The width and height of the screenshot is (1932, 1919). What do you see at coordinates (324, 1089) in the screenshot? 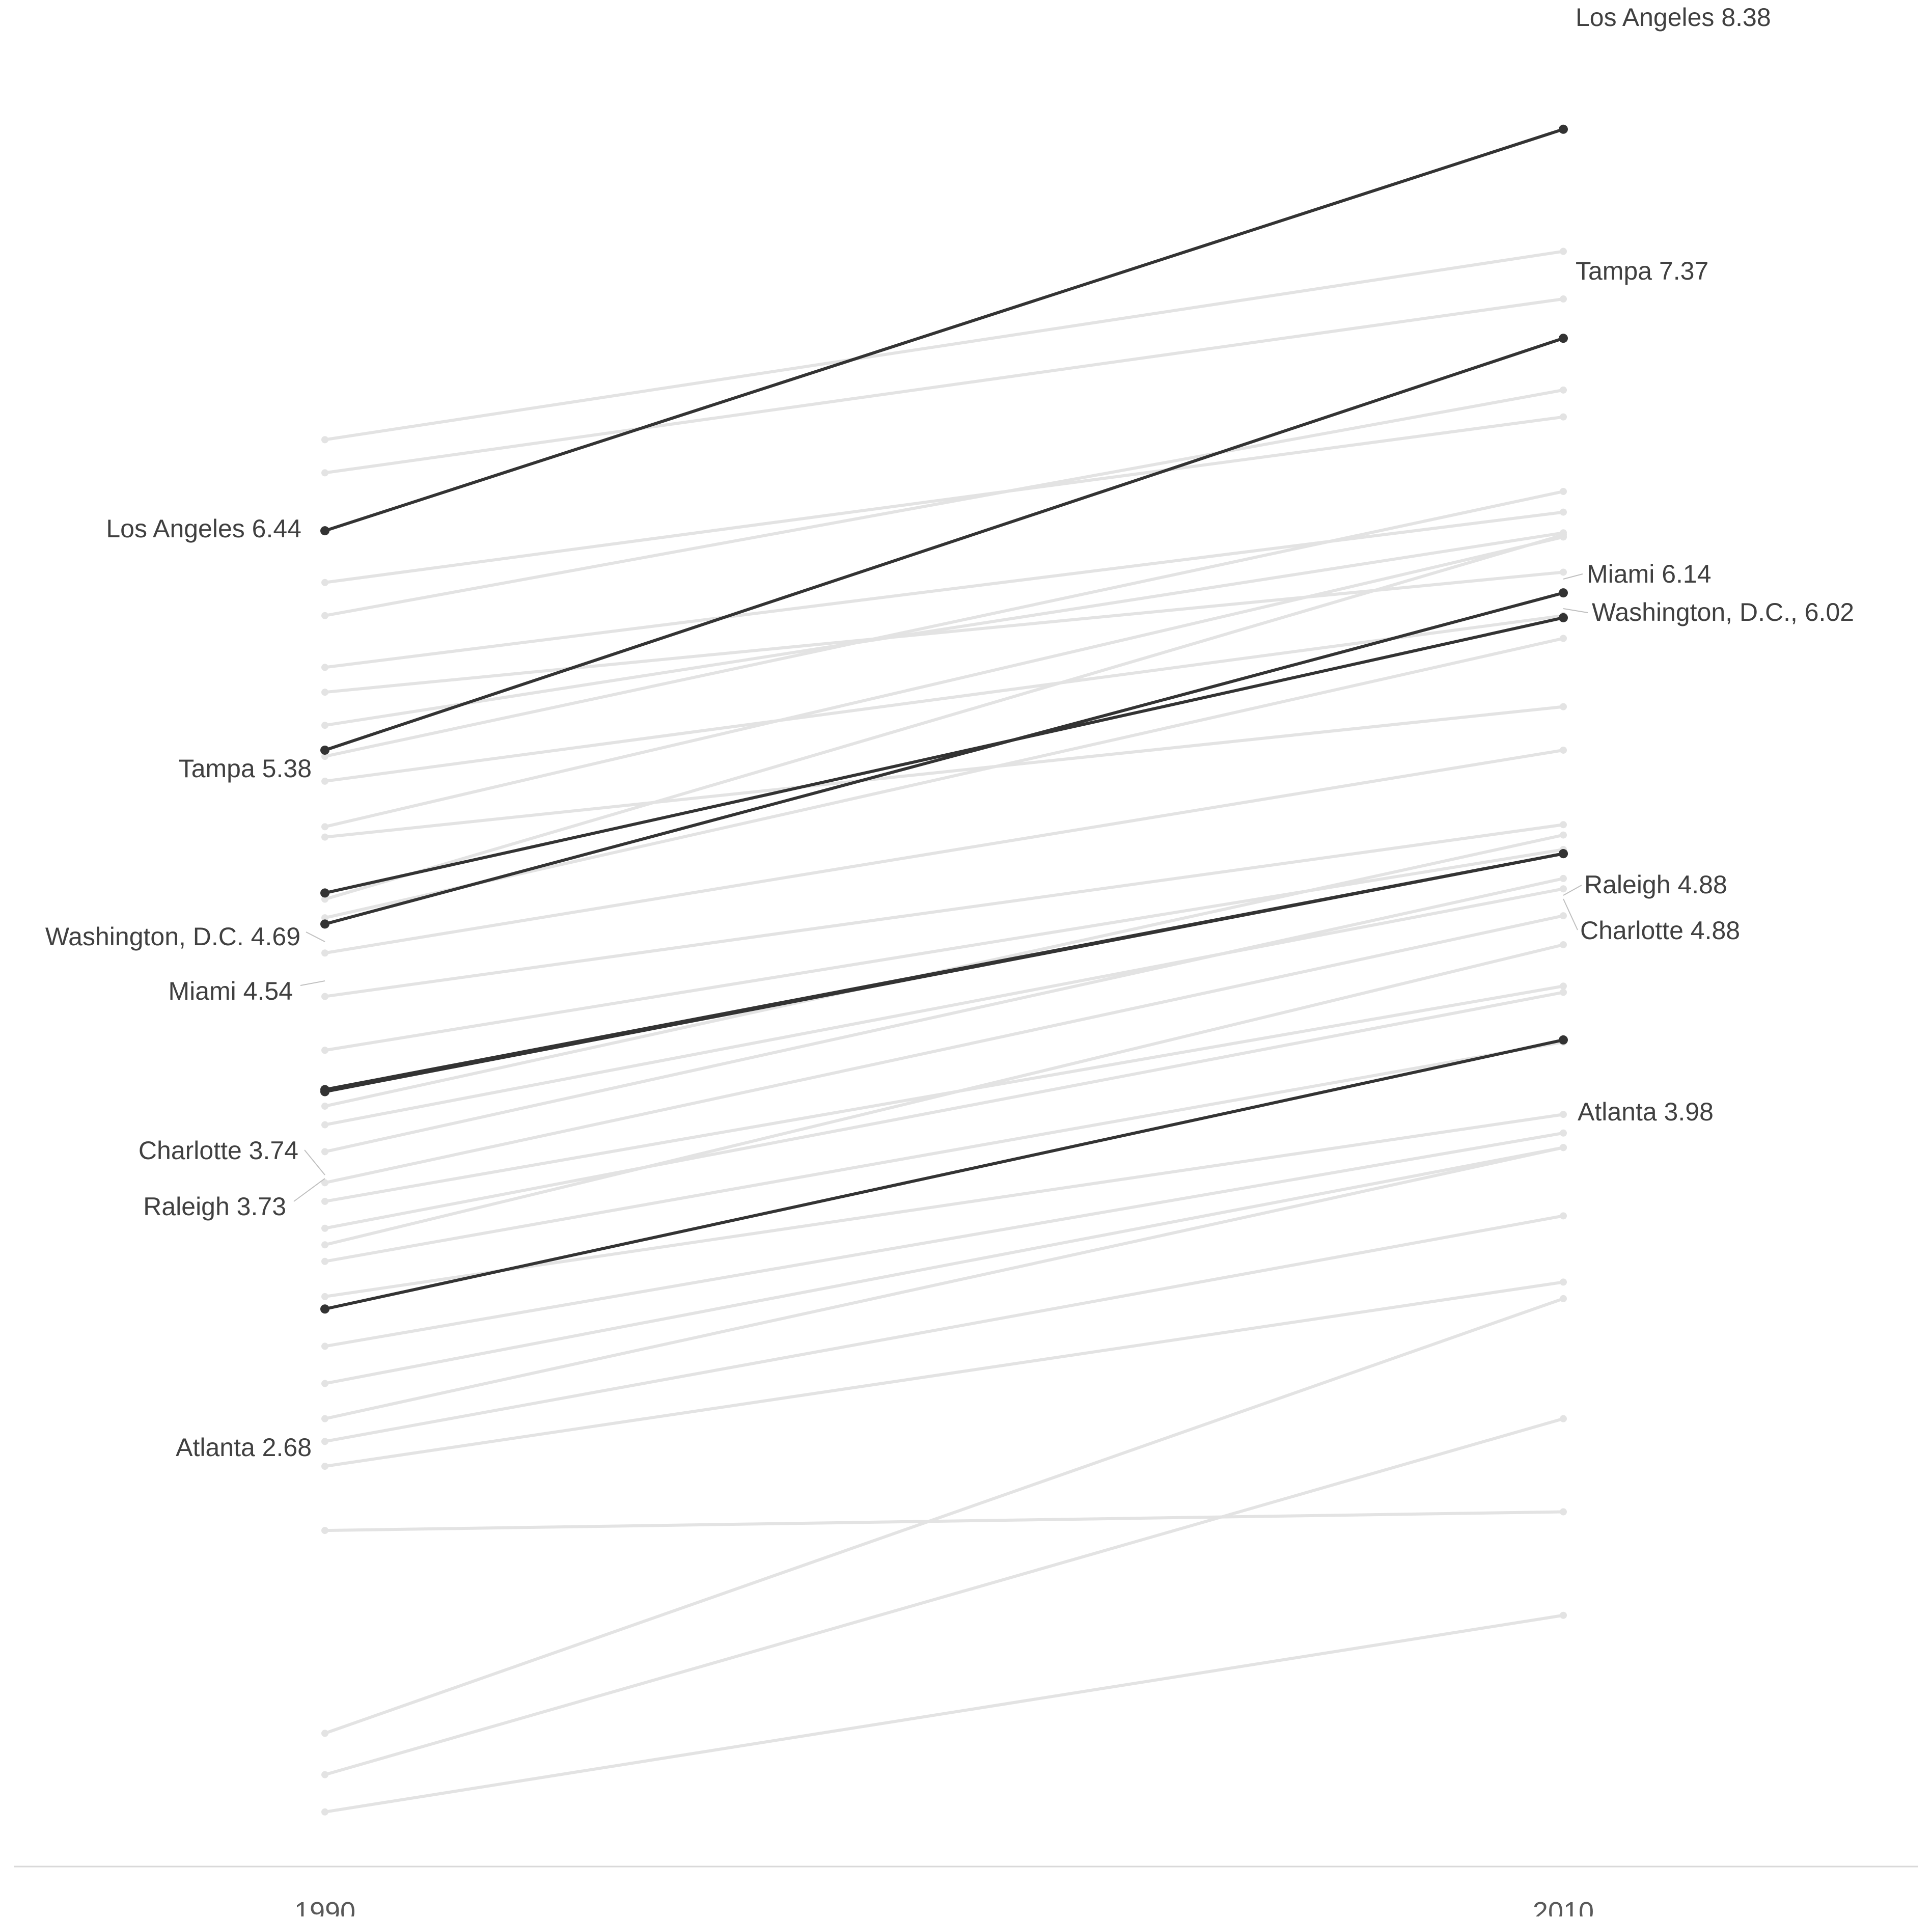
I see `series-point-start-charlotte` at bounding box center [324, 1089].